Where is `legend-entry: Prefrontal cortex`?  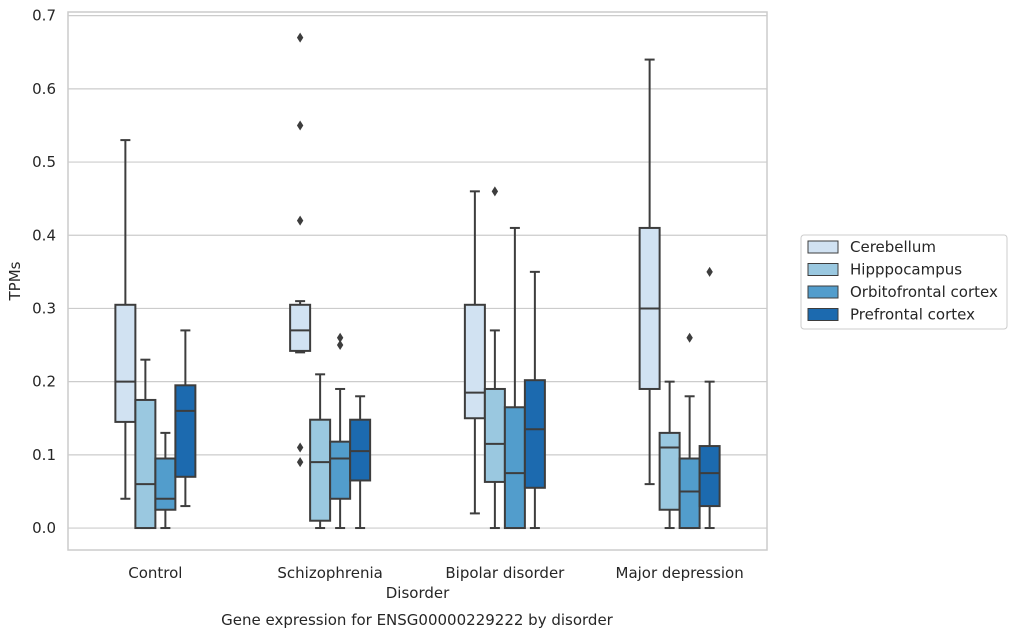 legend-entry: Prefrontal cortex is located at coordinates (912, 315).